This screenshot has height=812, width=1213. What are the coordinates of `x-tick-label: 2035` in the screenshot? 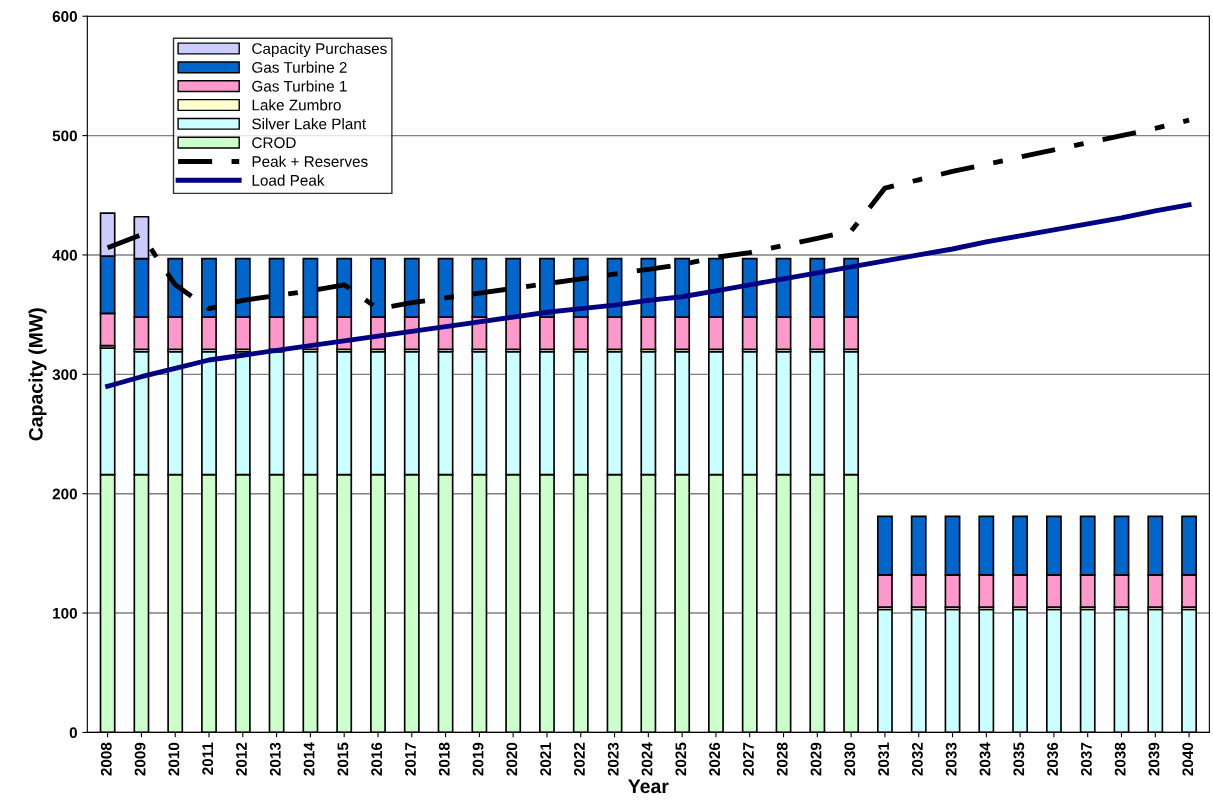 It's located at (1019, 759).